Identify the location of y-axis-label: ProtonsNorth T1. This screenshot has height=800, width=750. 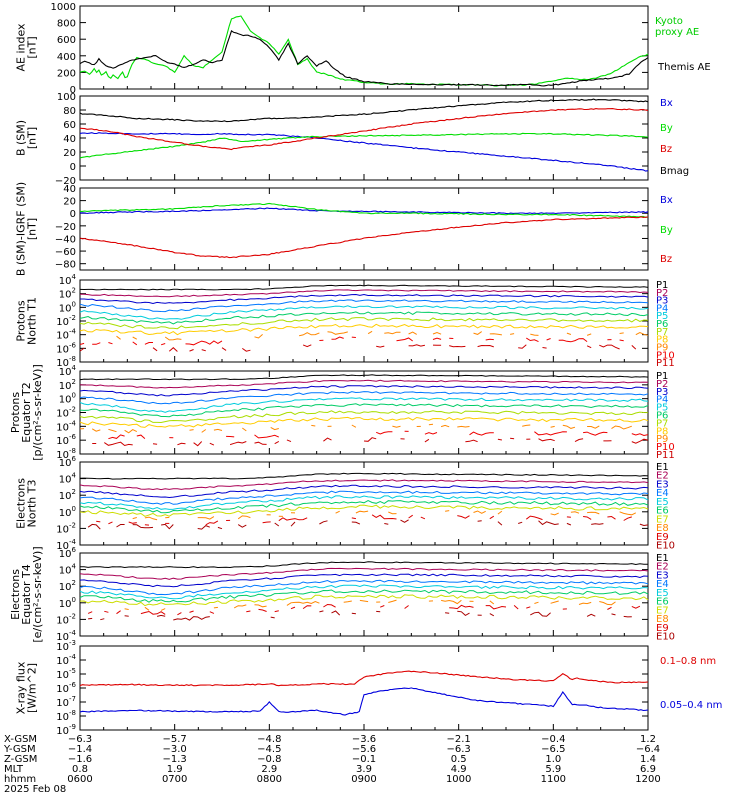
(27, 321).